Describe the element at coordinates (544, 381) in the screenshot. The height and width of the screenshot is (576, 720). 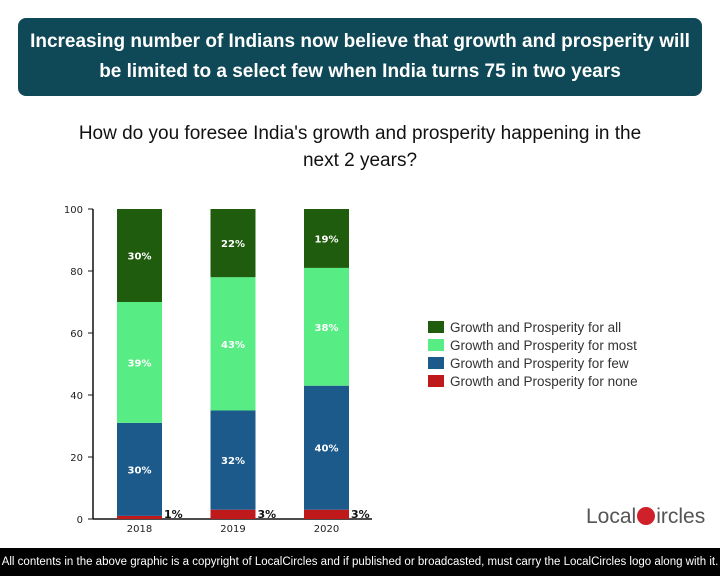
I see `legend-label: Growth and Prosperity for none` at that location.